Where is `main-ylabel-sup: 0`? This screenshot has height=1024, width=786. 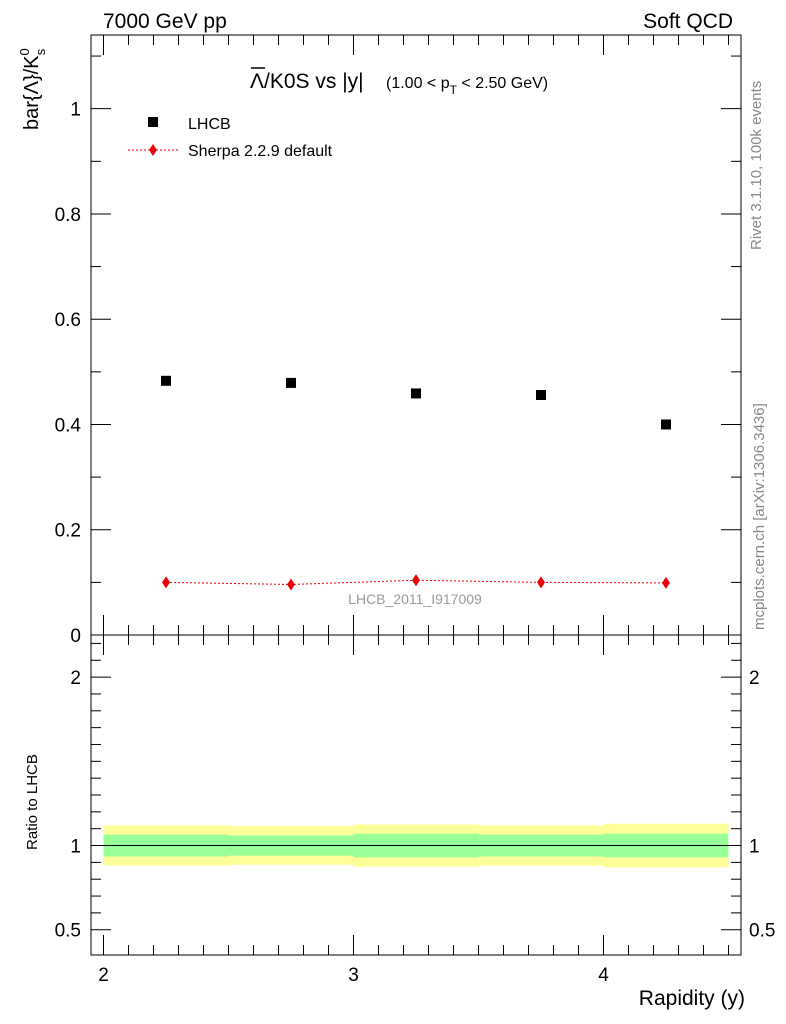 main-ylabel-sup: 0 is located at coordinates (24, 51).